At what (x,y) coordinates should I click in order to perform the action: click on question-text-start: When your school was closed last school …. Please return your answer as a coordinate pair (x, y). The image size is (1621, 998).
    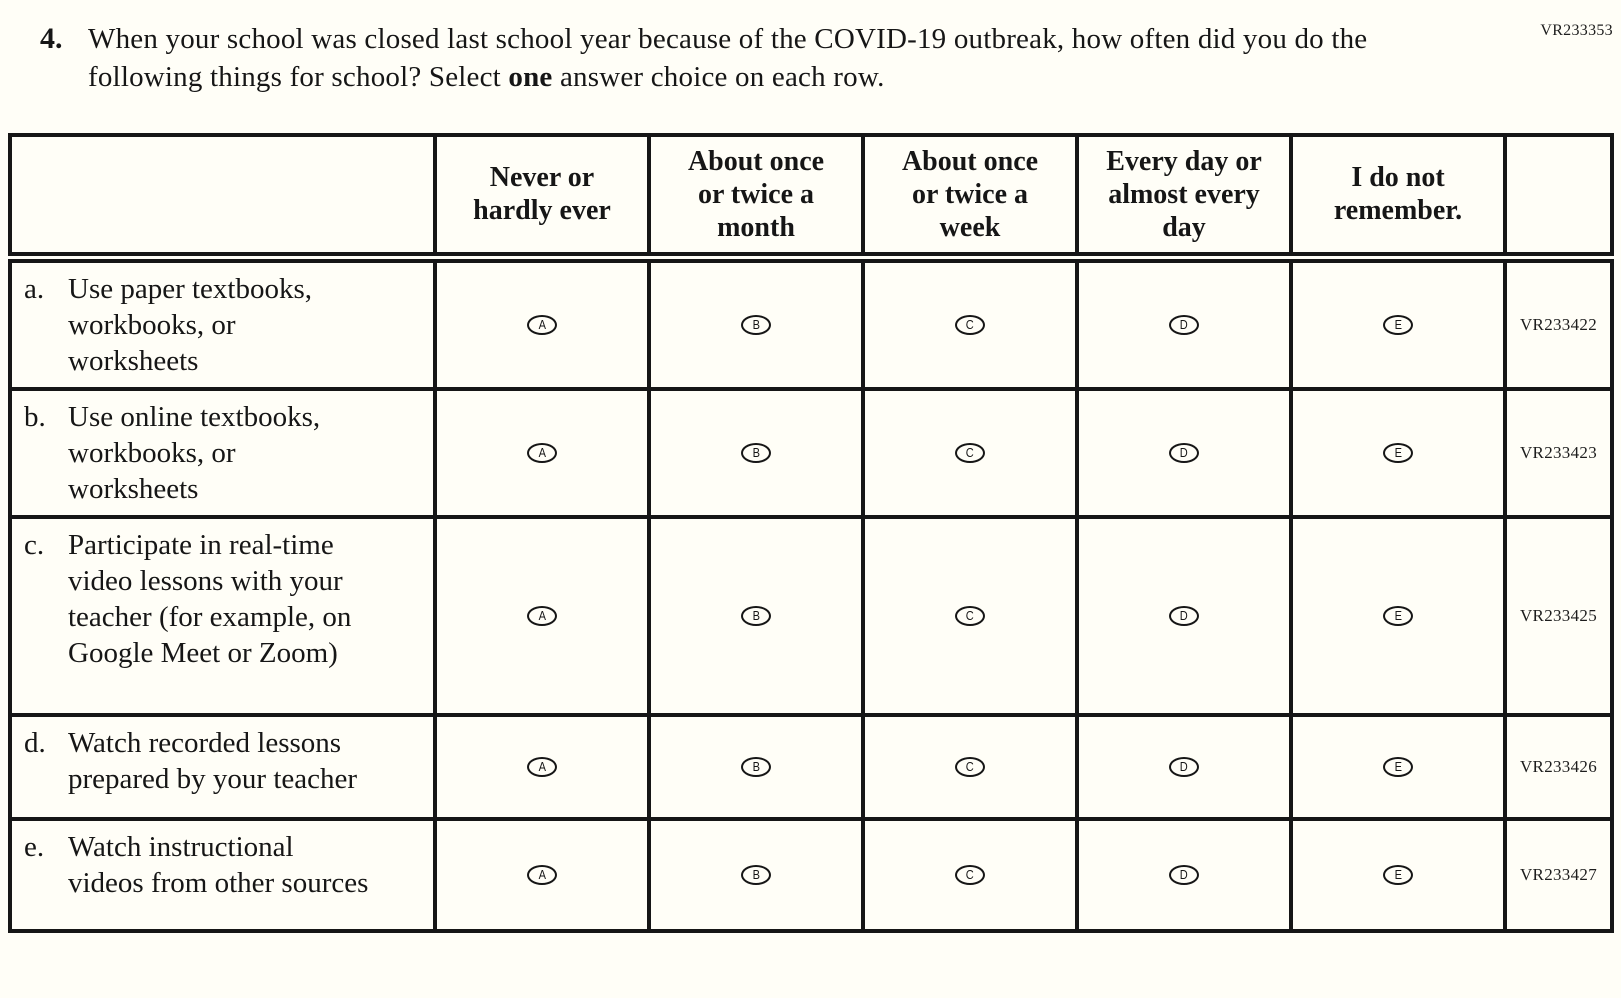
    Looking at the image, I should click on (728, 58).